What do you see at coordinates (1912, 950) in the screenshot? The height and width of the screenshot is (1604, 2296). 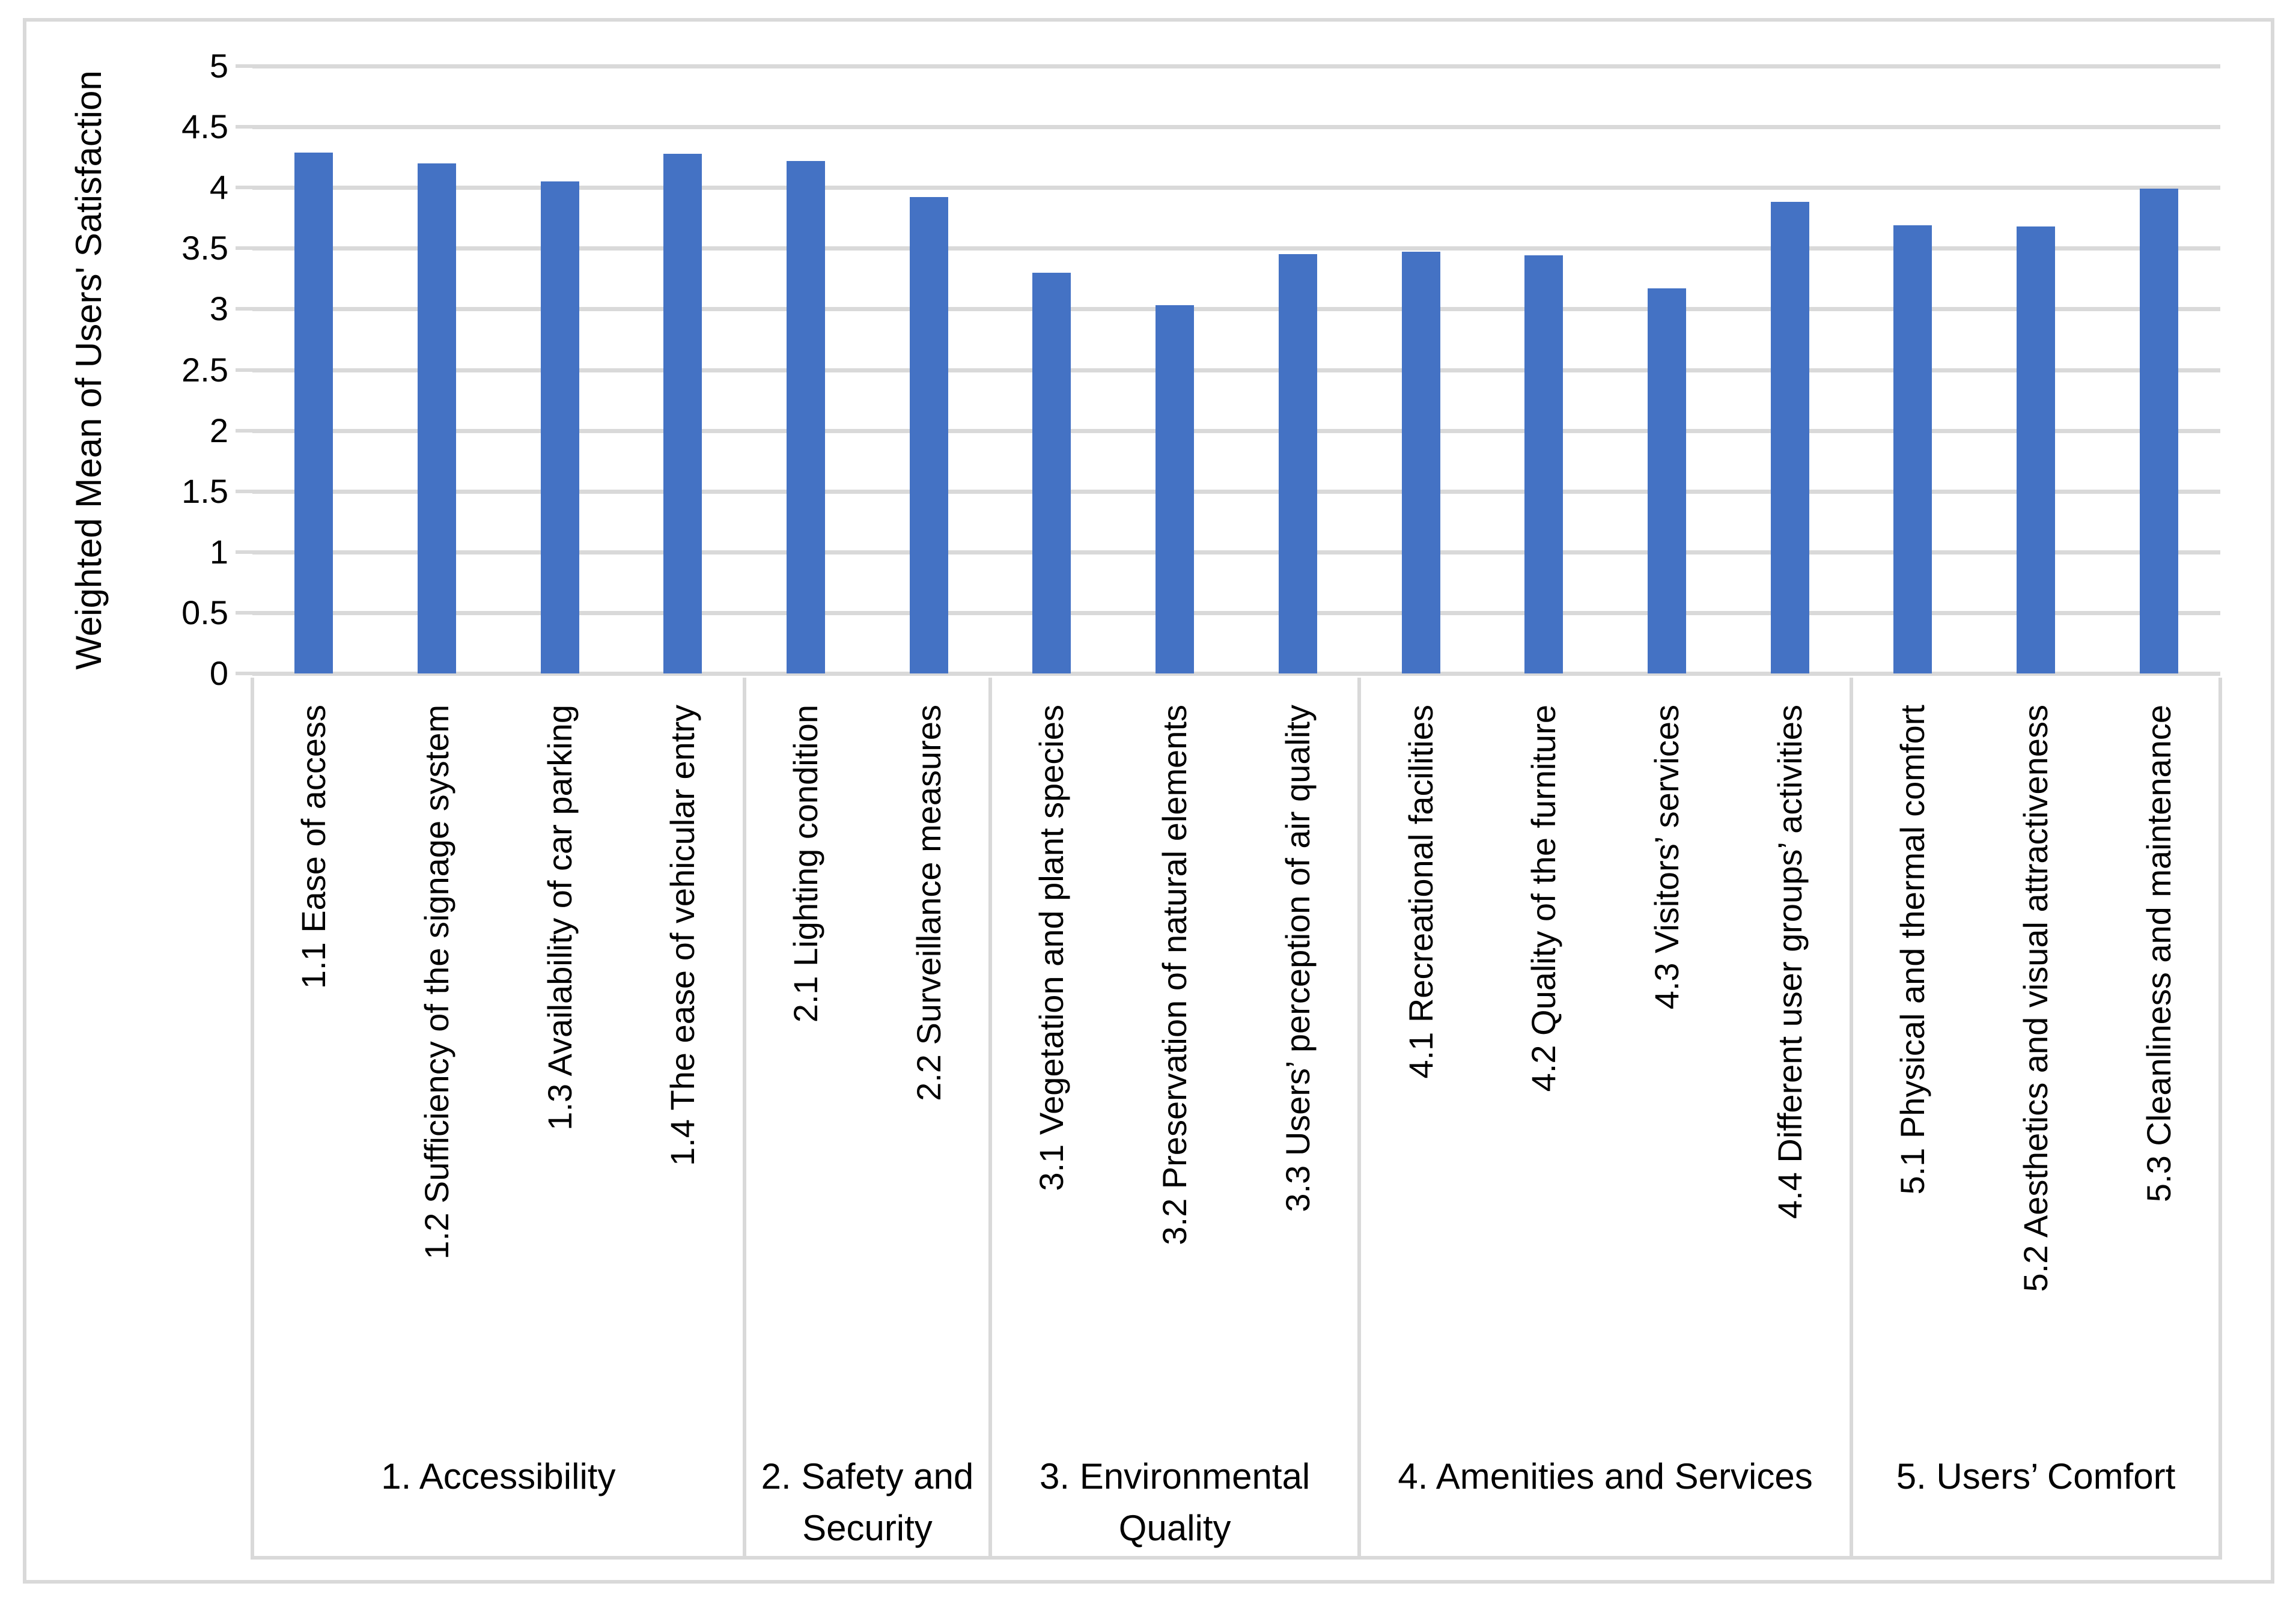 I see `category-label: 5.1 Physical and thermal comfort` at bounding box center [1912, 950].